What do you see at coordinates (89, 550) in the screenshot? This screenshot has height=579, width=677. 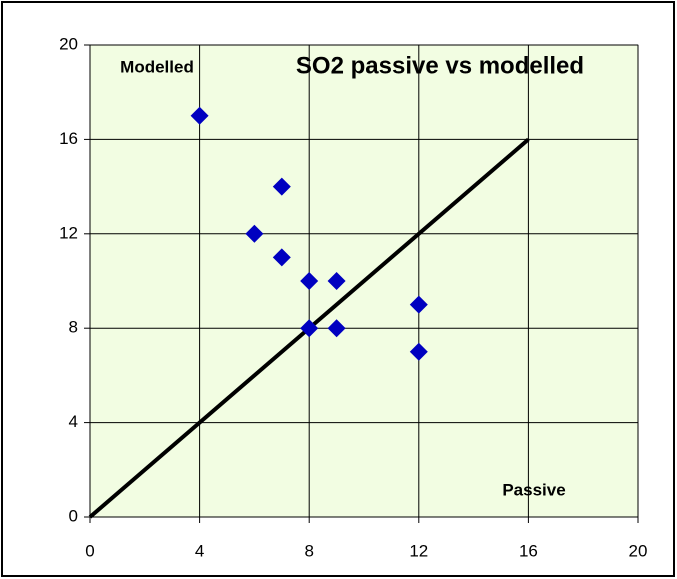 I see `x-tick-label: 0` at bounding box center [89, 550].